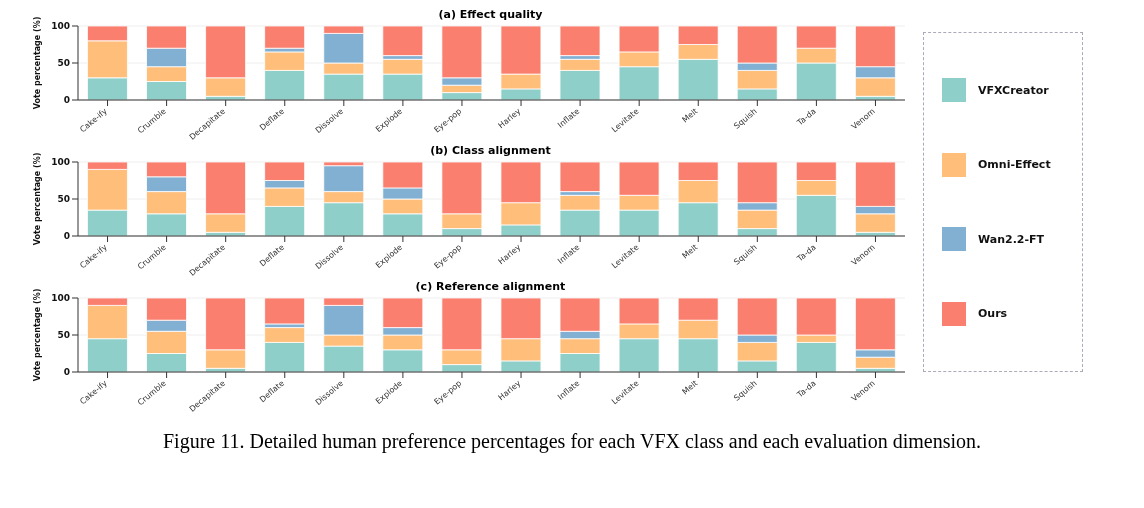  Describe the element at coordinates (1014, 165) in the screenshot. I see `legend-label: Omni-Effect` at that location.